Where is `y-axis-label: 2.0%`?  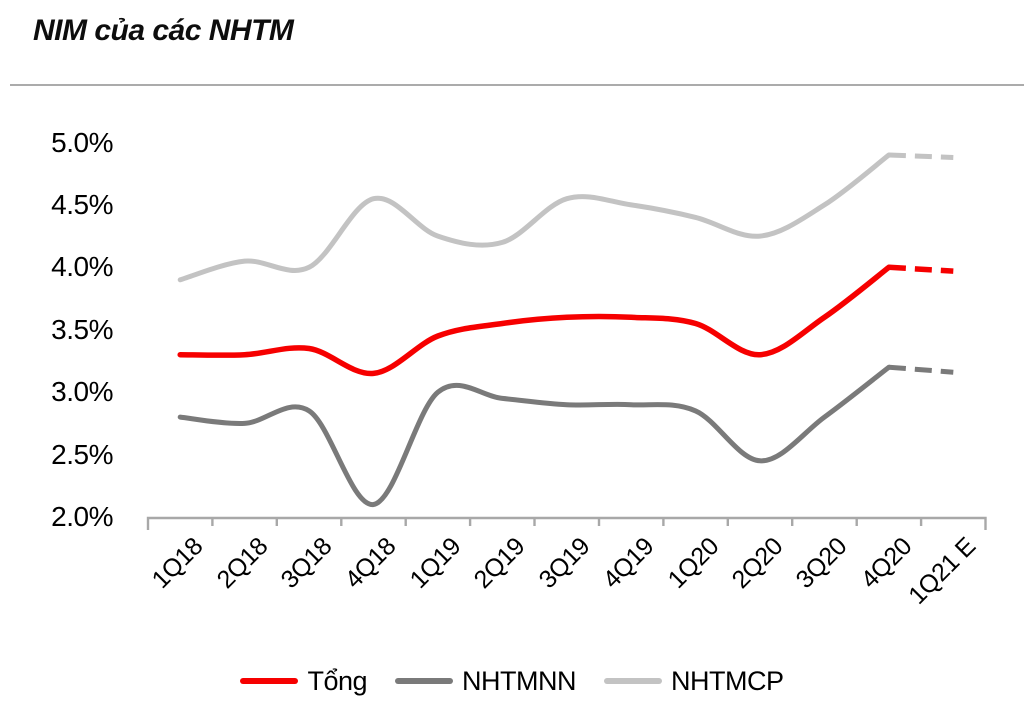 y-axis-label: 2.0% is located at coordinates (82, 516).